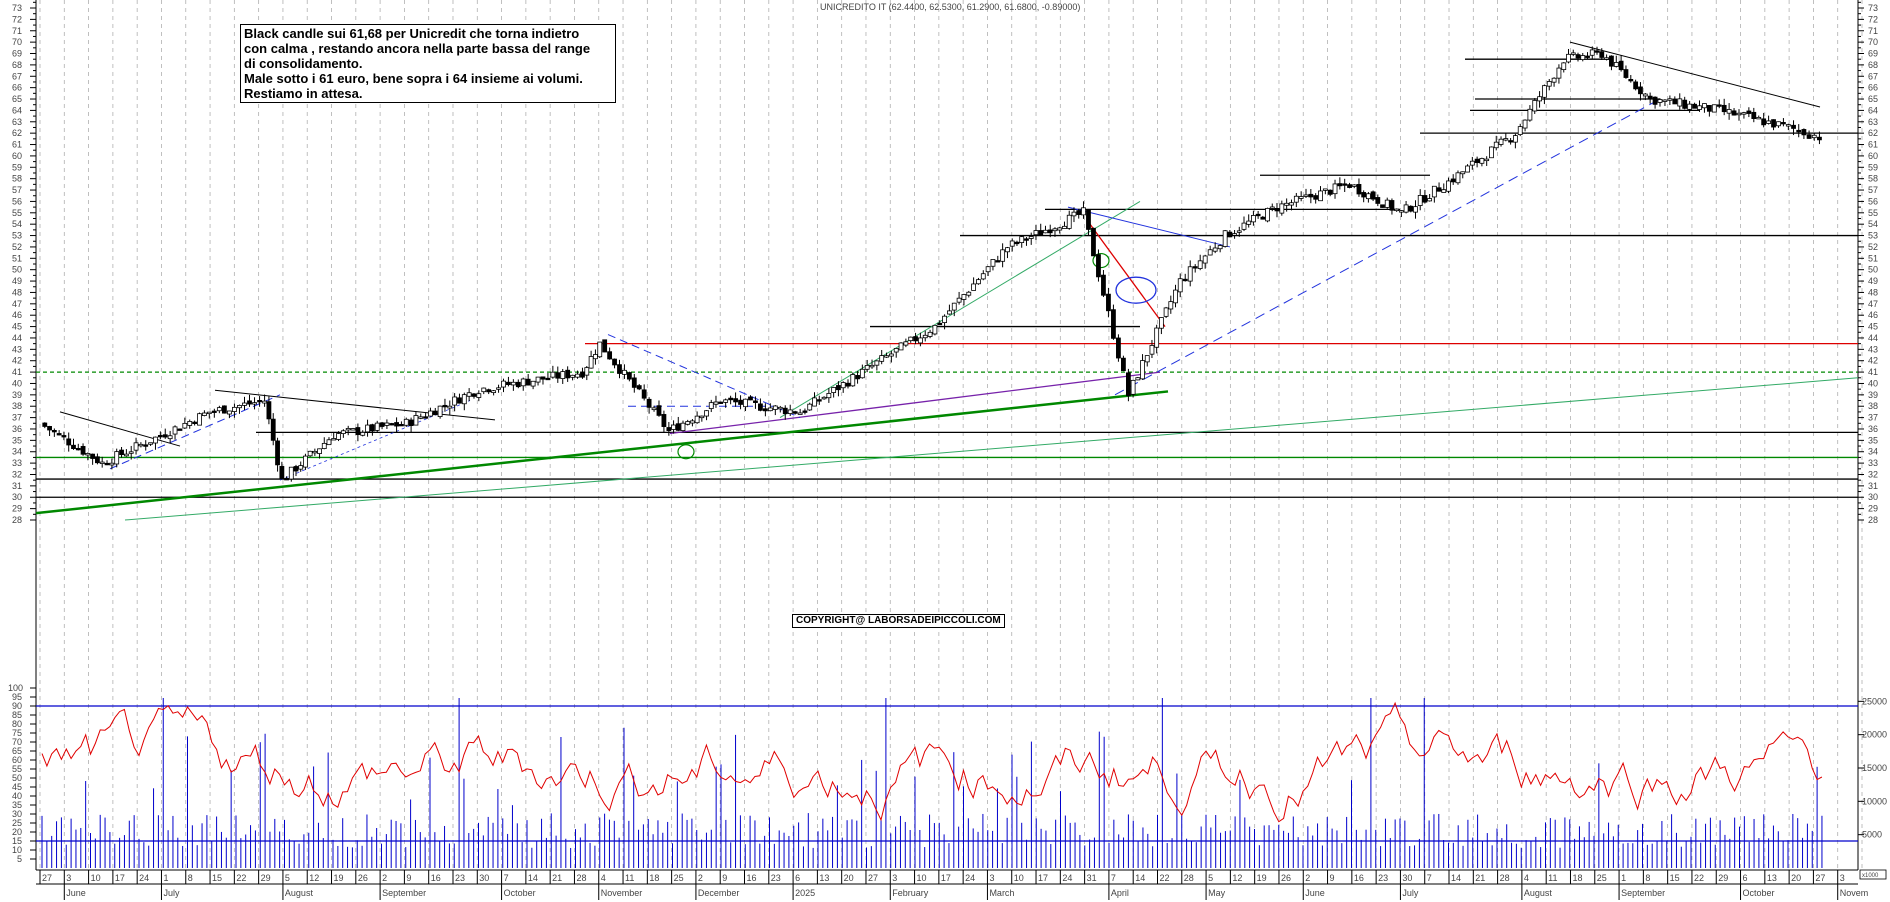  Describe the element at coordinates (1262, 878) in the screenshot. I see `svg-text: 19` at that location.